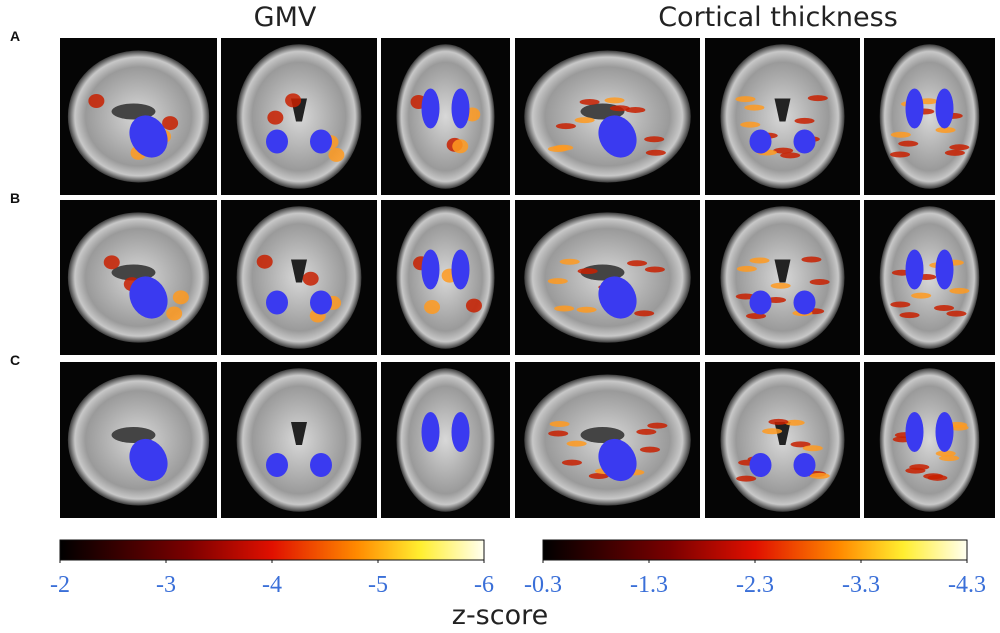  I want to click on axis-label: z-score, so click(500, 615).